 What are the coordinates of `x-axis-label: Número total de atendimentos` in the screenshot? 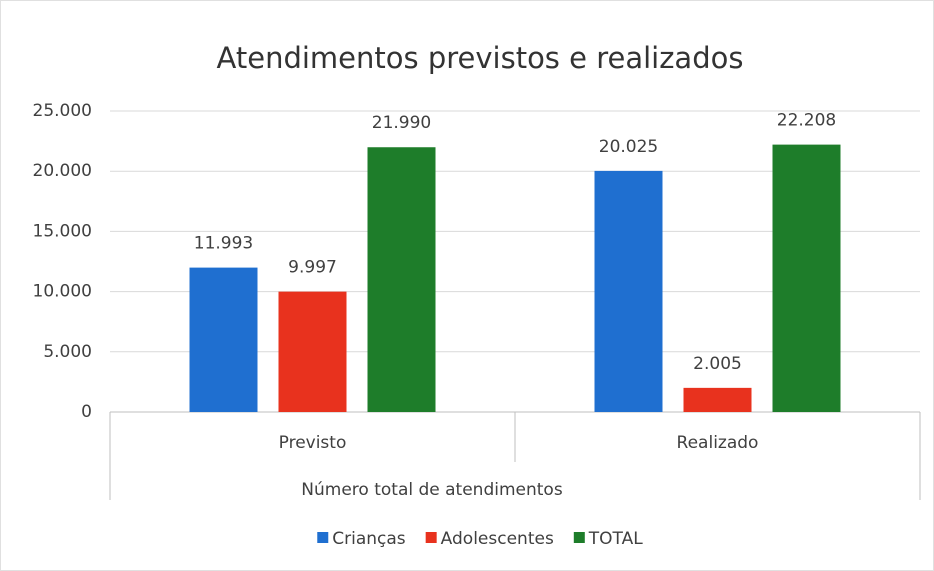 It's located at (432, 490).